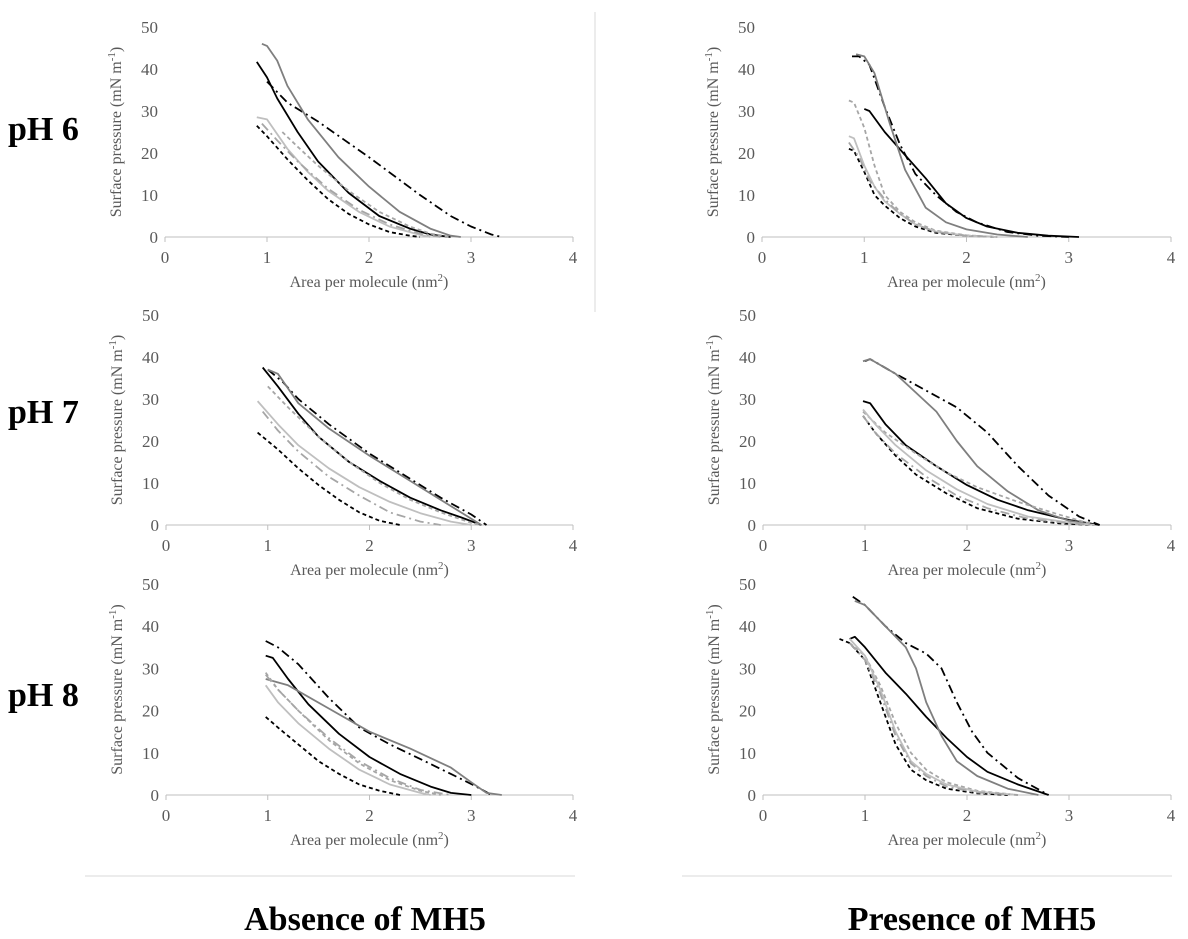  I want to click on column-label-absence: Absence of MH5, so click(365, 919).